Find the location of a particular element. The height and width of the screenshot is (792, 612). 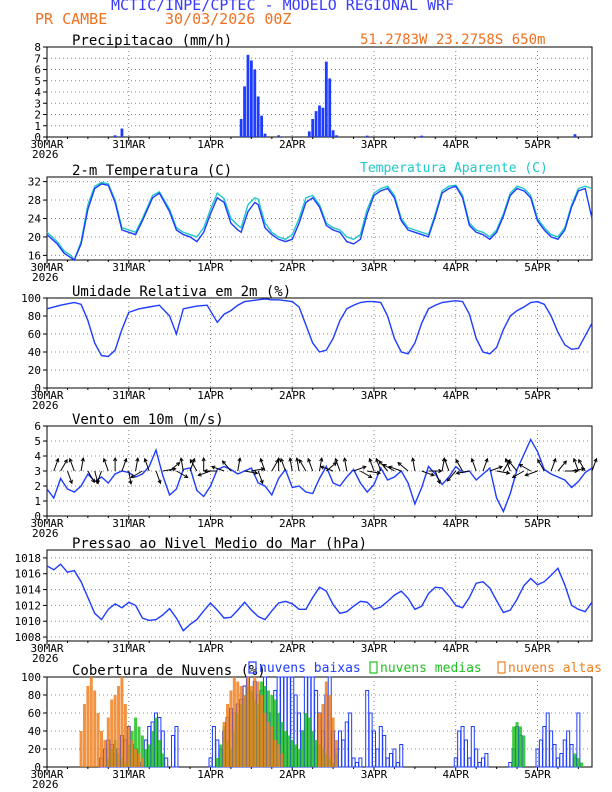

y-tick-label: 3 is located at coordinates (37, 471).